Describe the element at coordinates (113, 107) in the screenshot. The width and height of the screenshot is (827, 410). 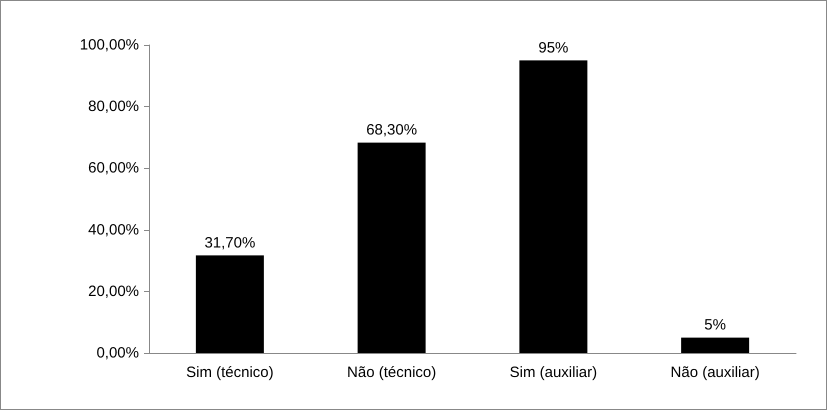
I see `y-tick-label: 80,00%` at that location.